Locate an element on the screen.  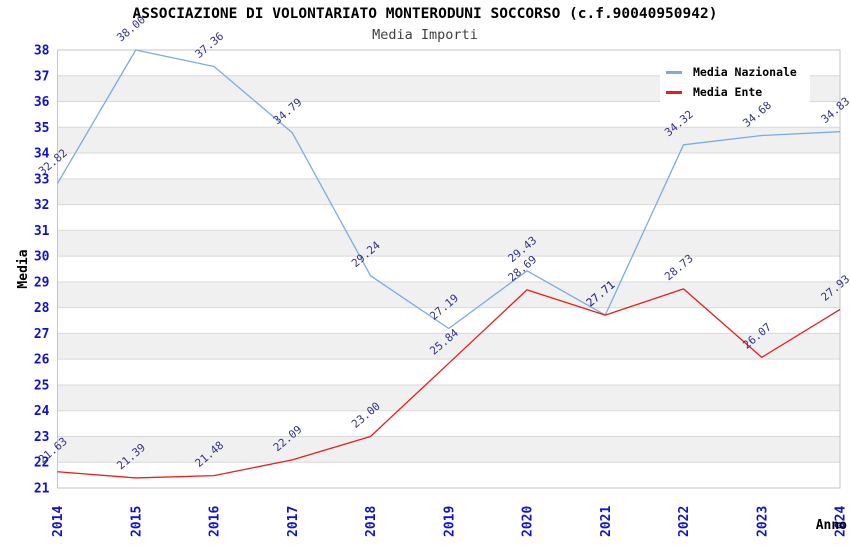
y-tick-label: 25 is located at coordinates (42, 385).